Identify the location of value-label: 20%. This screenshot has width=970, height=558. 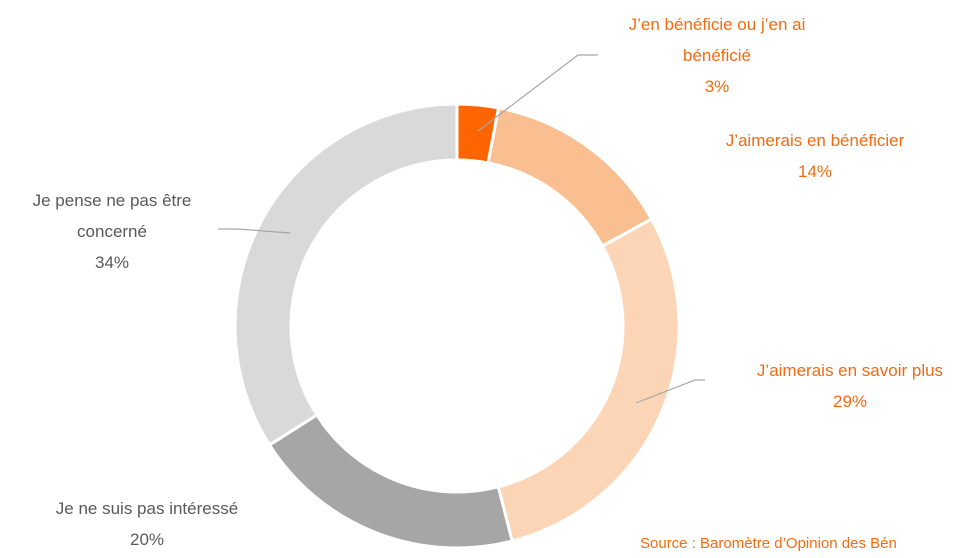
(147, 539).